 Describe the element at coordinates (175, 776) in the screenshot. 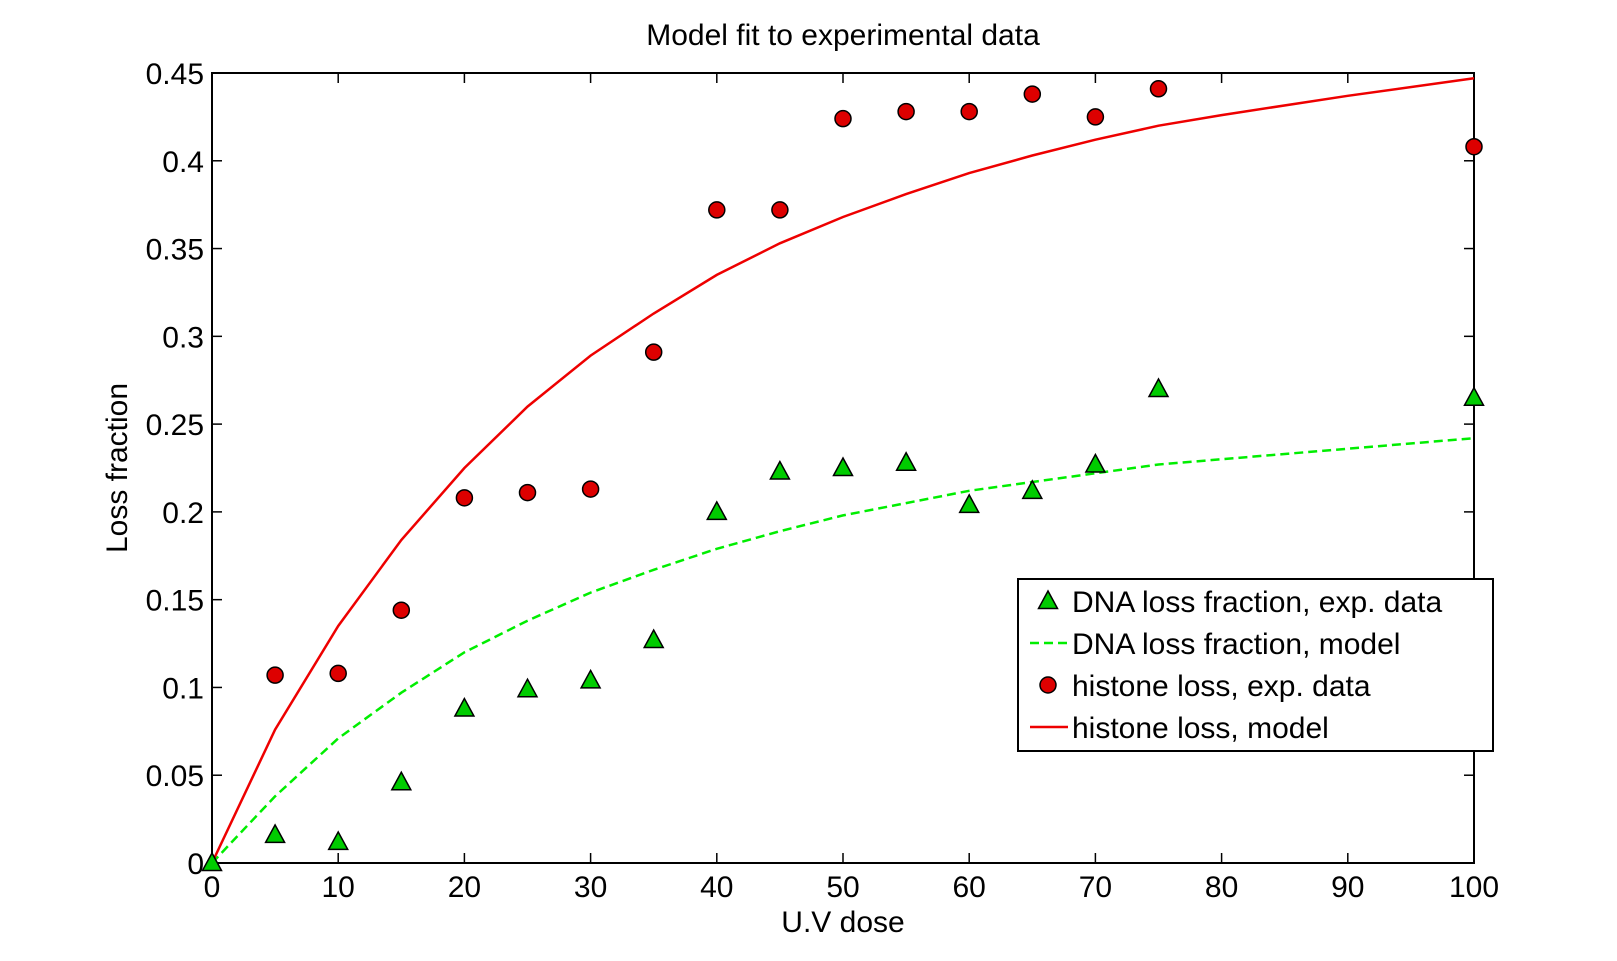

I see `y-tick-label: 0.05` at that location.